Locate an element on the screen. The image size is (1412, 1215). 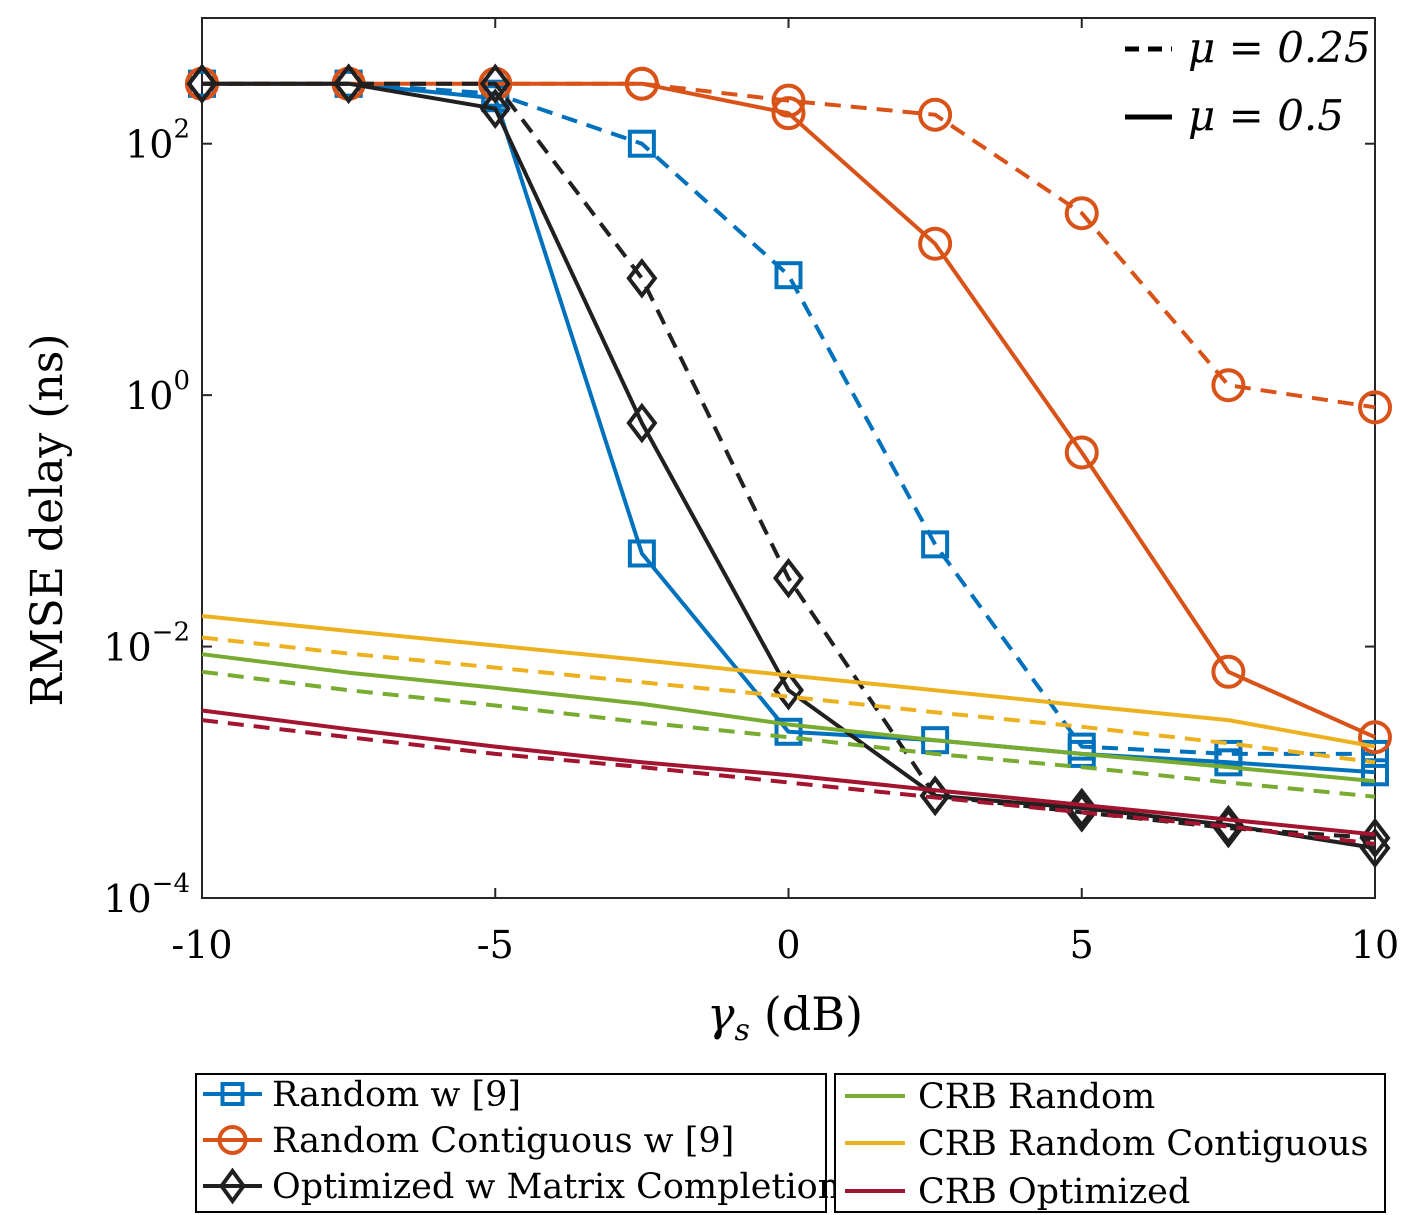
legend-box-right-frame is located at coordinates (1110, 1143).